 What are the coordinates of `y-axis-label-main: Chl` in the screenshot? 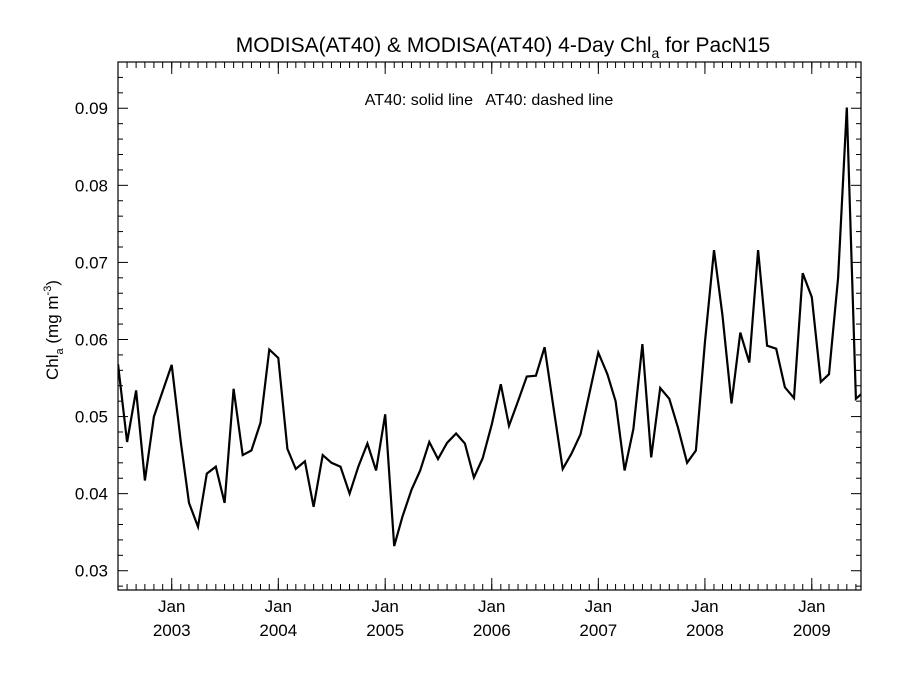 It's located at (52, 367).